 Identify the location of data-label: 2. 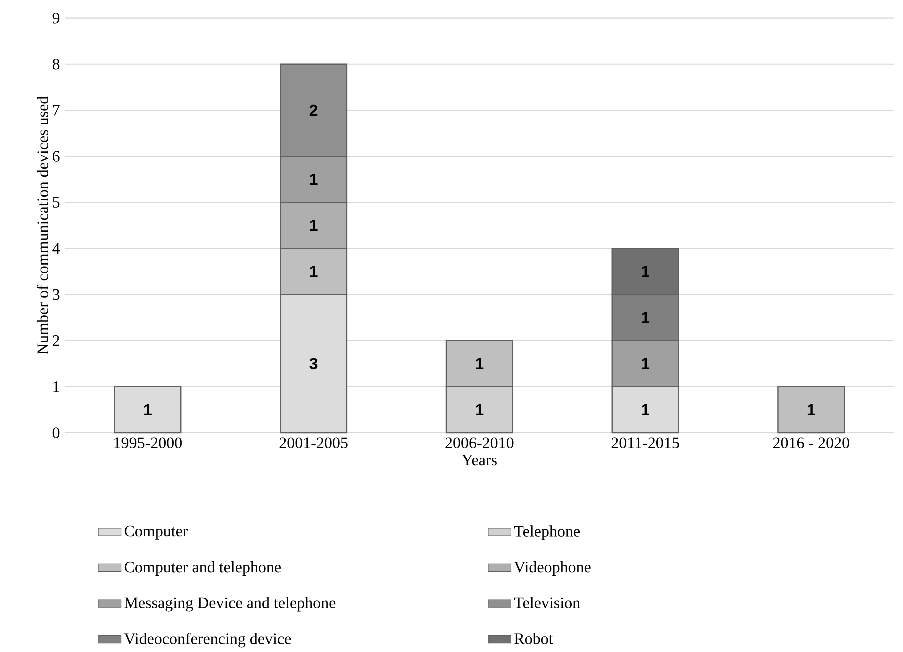
(314, 110).